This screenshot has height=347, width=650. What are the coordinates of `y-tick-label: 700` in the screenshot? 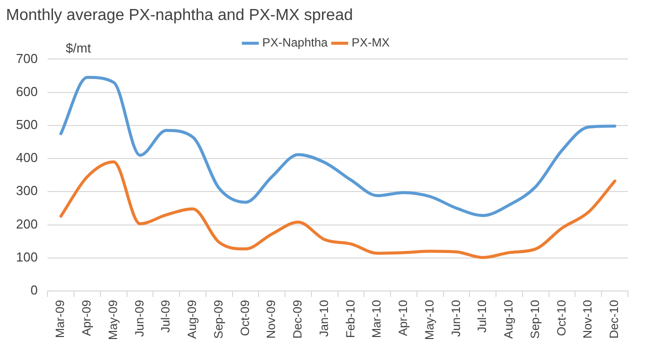 It's located at (27, 58).